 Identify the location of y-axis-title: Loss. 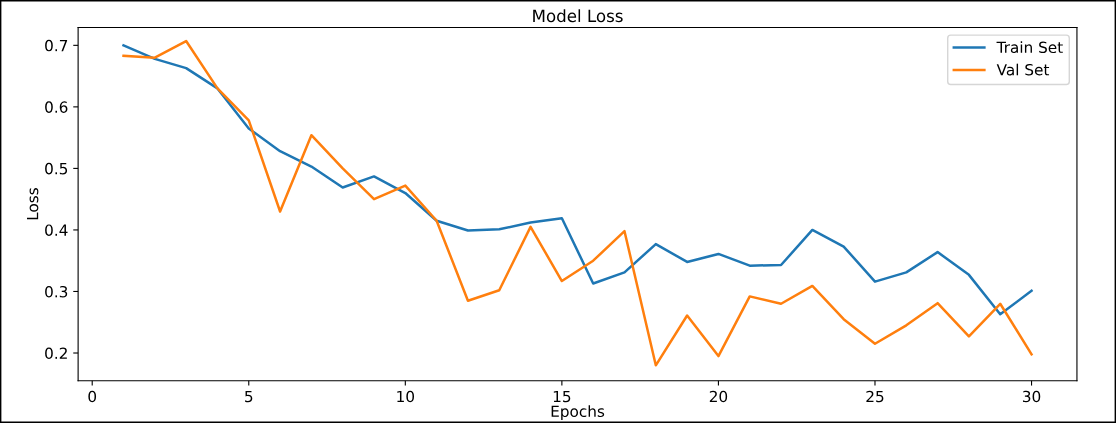
(33, 204).